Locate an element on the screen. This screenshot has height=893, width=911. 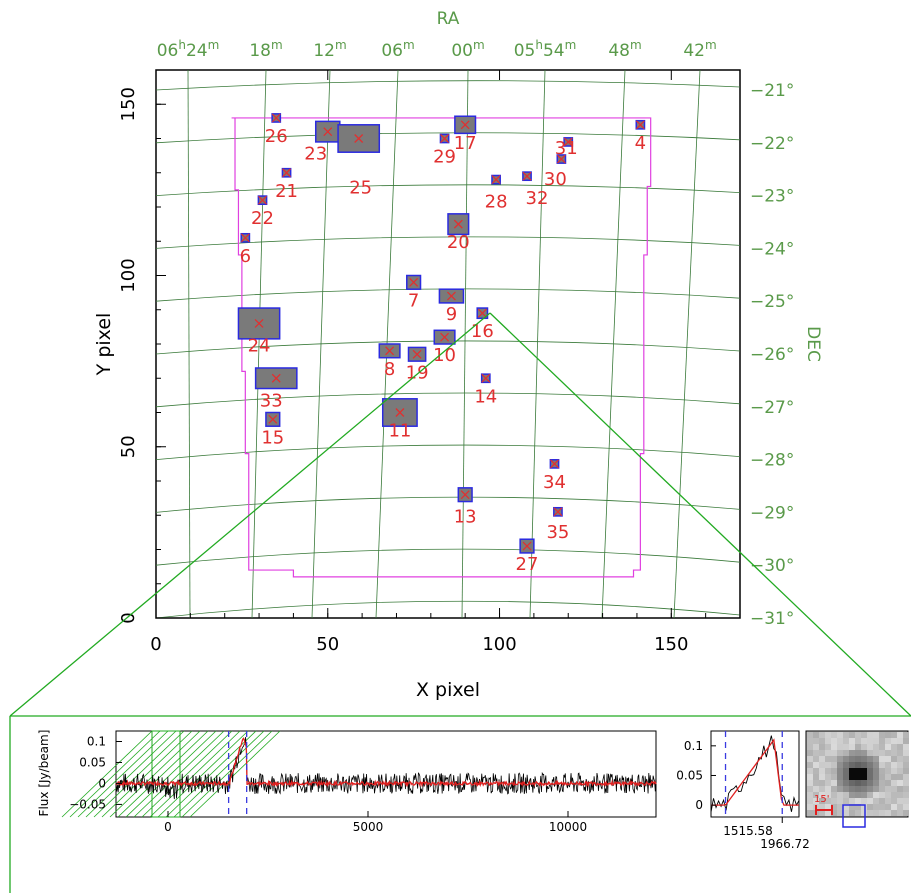
dec-tick-label: −24° is located at coordinates (772, 249).